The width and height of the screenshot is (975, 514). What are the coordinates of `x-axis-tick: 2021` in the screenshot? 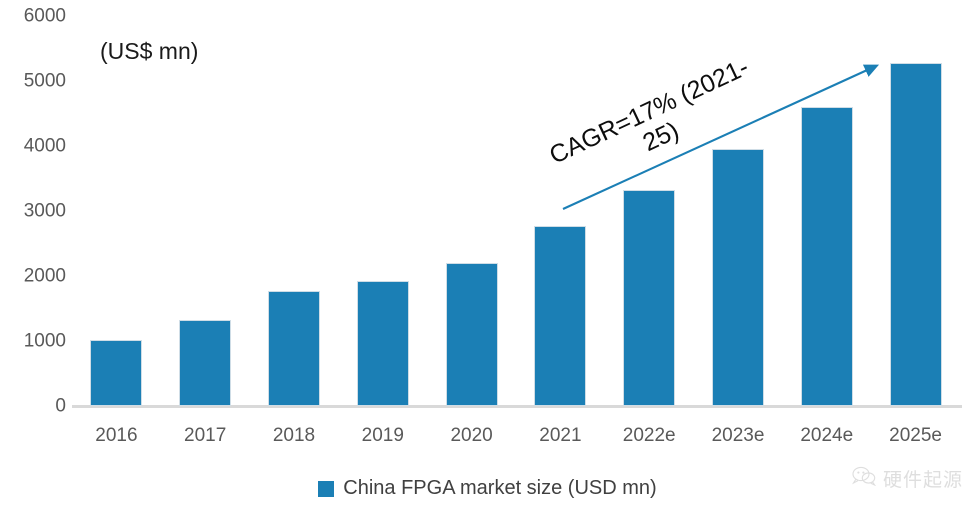 It's located at (560, 435).